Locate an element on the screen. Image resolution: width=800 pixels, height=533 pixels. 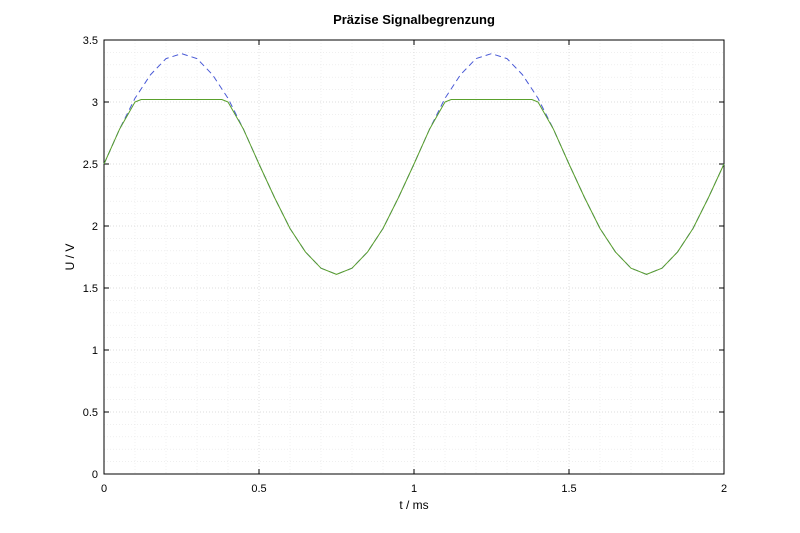
y-tick-label: 2 is located at coordinates (95, 227).